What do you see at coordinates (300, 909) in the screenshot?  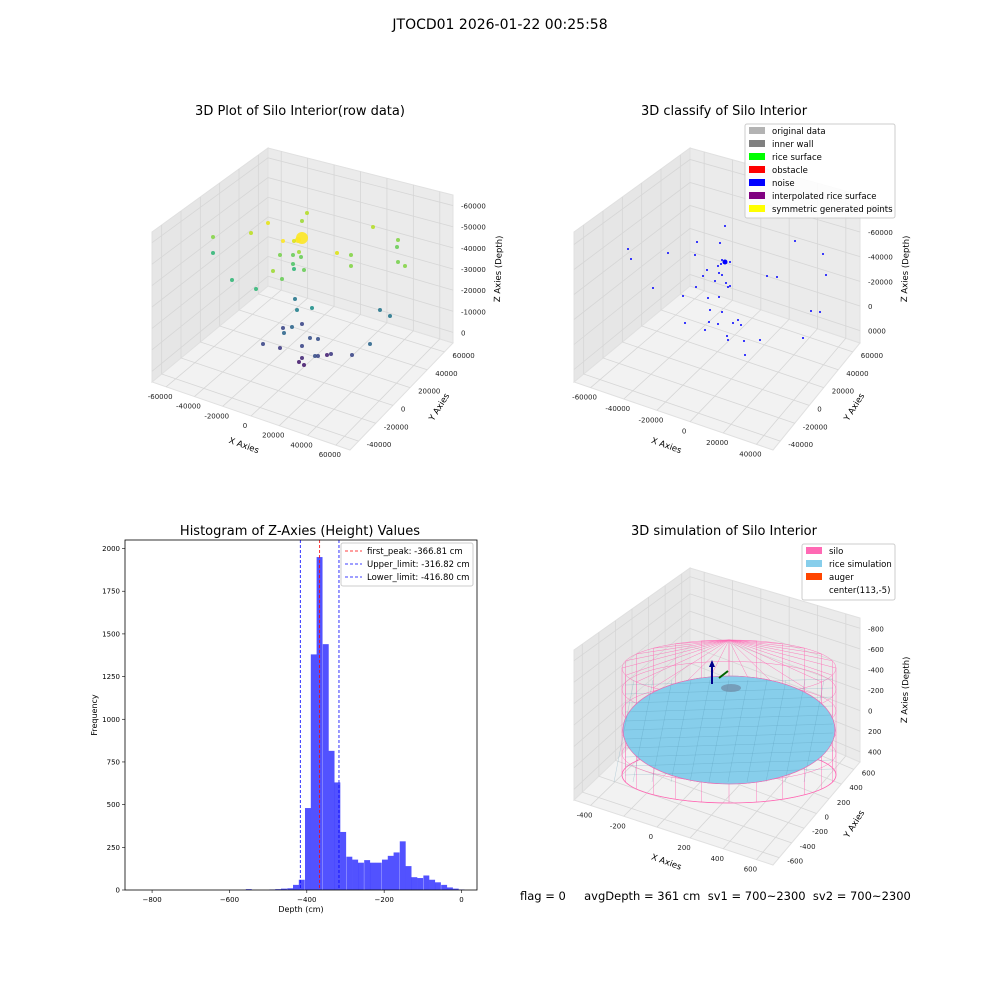 I see `plot3-xlabel: Depth (cm)` at bounding box center [300, 909].